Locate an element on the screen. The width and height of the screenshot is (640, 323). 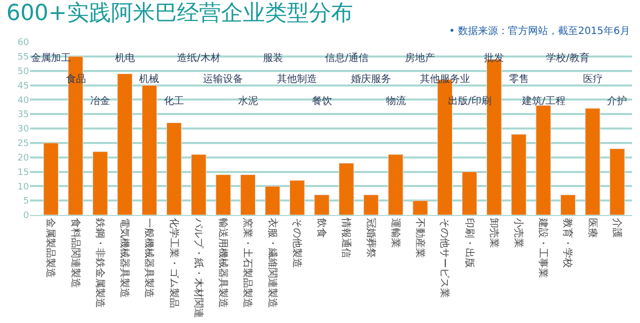
x-tick-label: 印刷・出版 is located at coordinates (469, 243).